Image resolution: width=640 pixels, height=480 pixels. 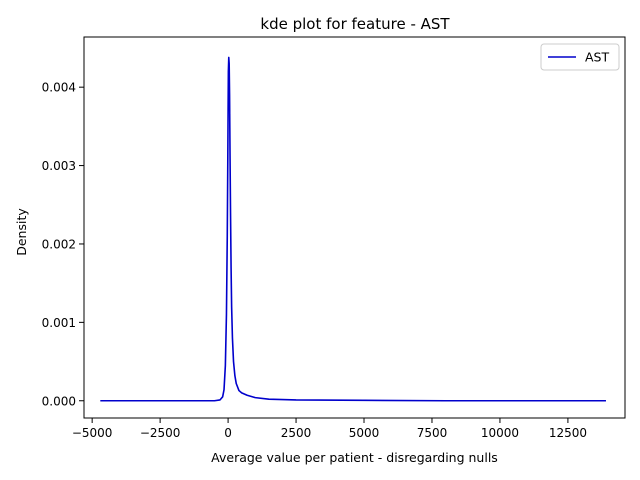 I want to click on x-axis-ticks: −5000 −2500 0 2500 5000 7500 10000 12500, so click(x=329, y=429).